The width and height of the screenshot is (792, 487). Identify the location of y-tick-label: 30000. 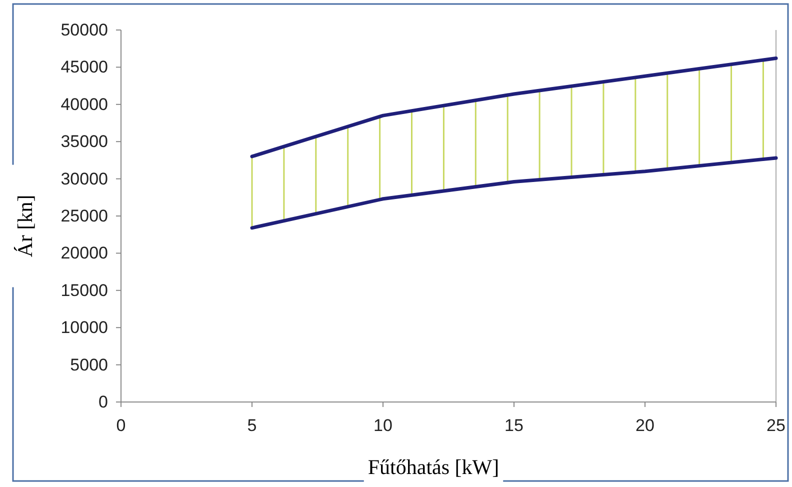
(84, 178).